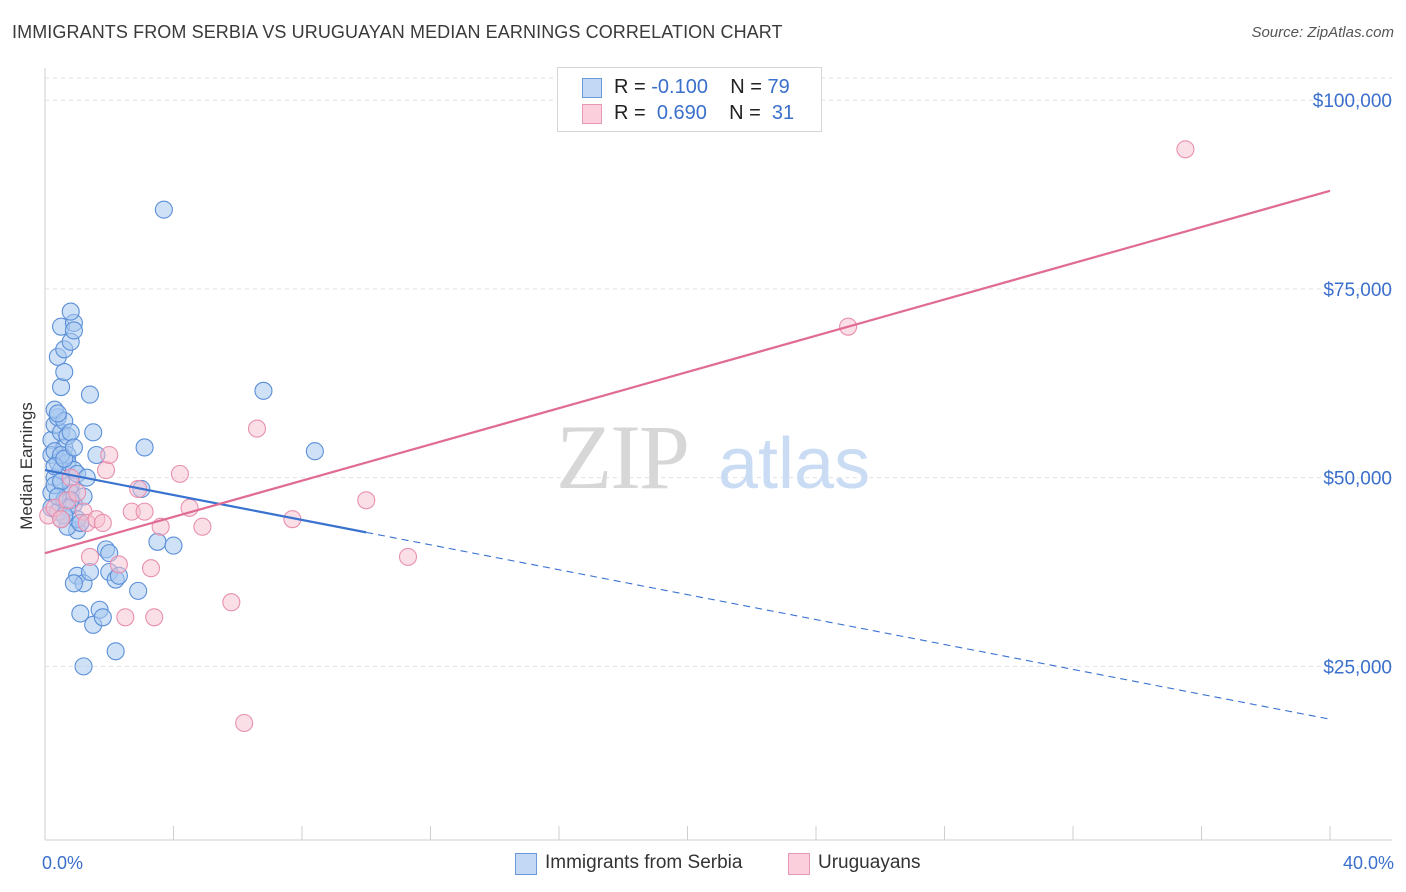  What do you see at coordinates (848, 625) in the screenshot?
I see `trend-serbia-dashed` at bounding box center [848, 625].